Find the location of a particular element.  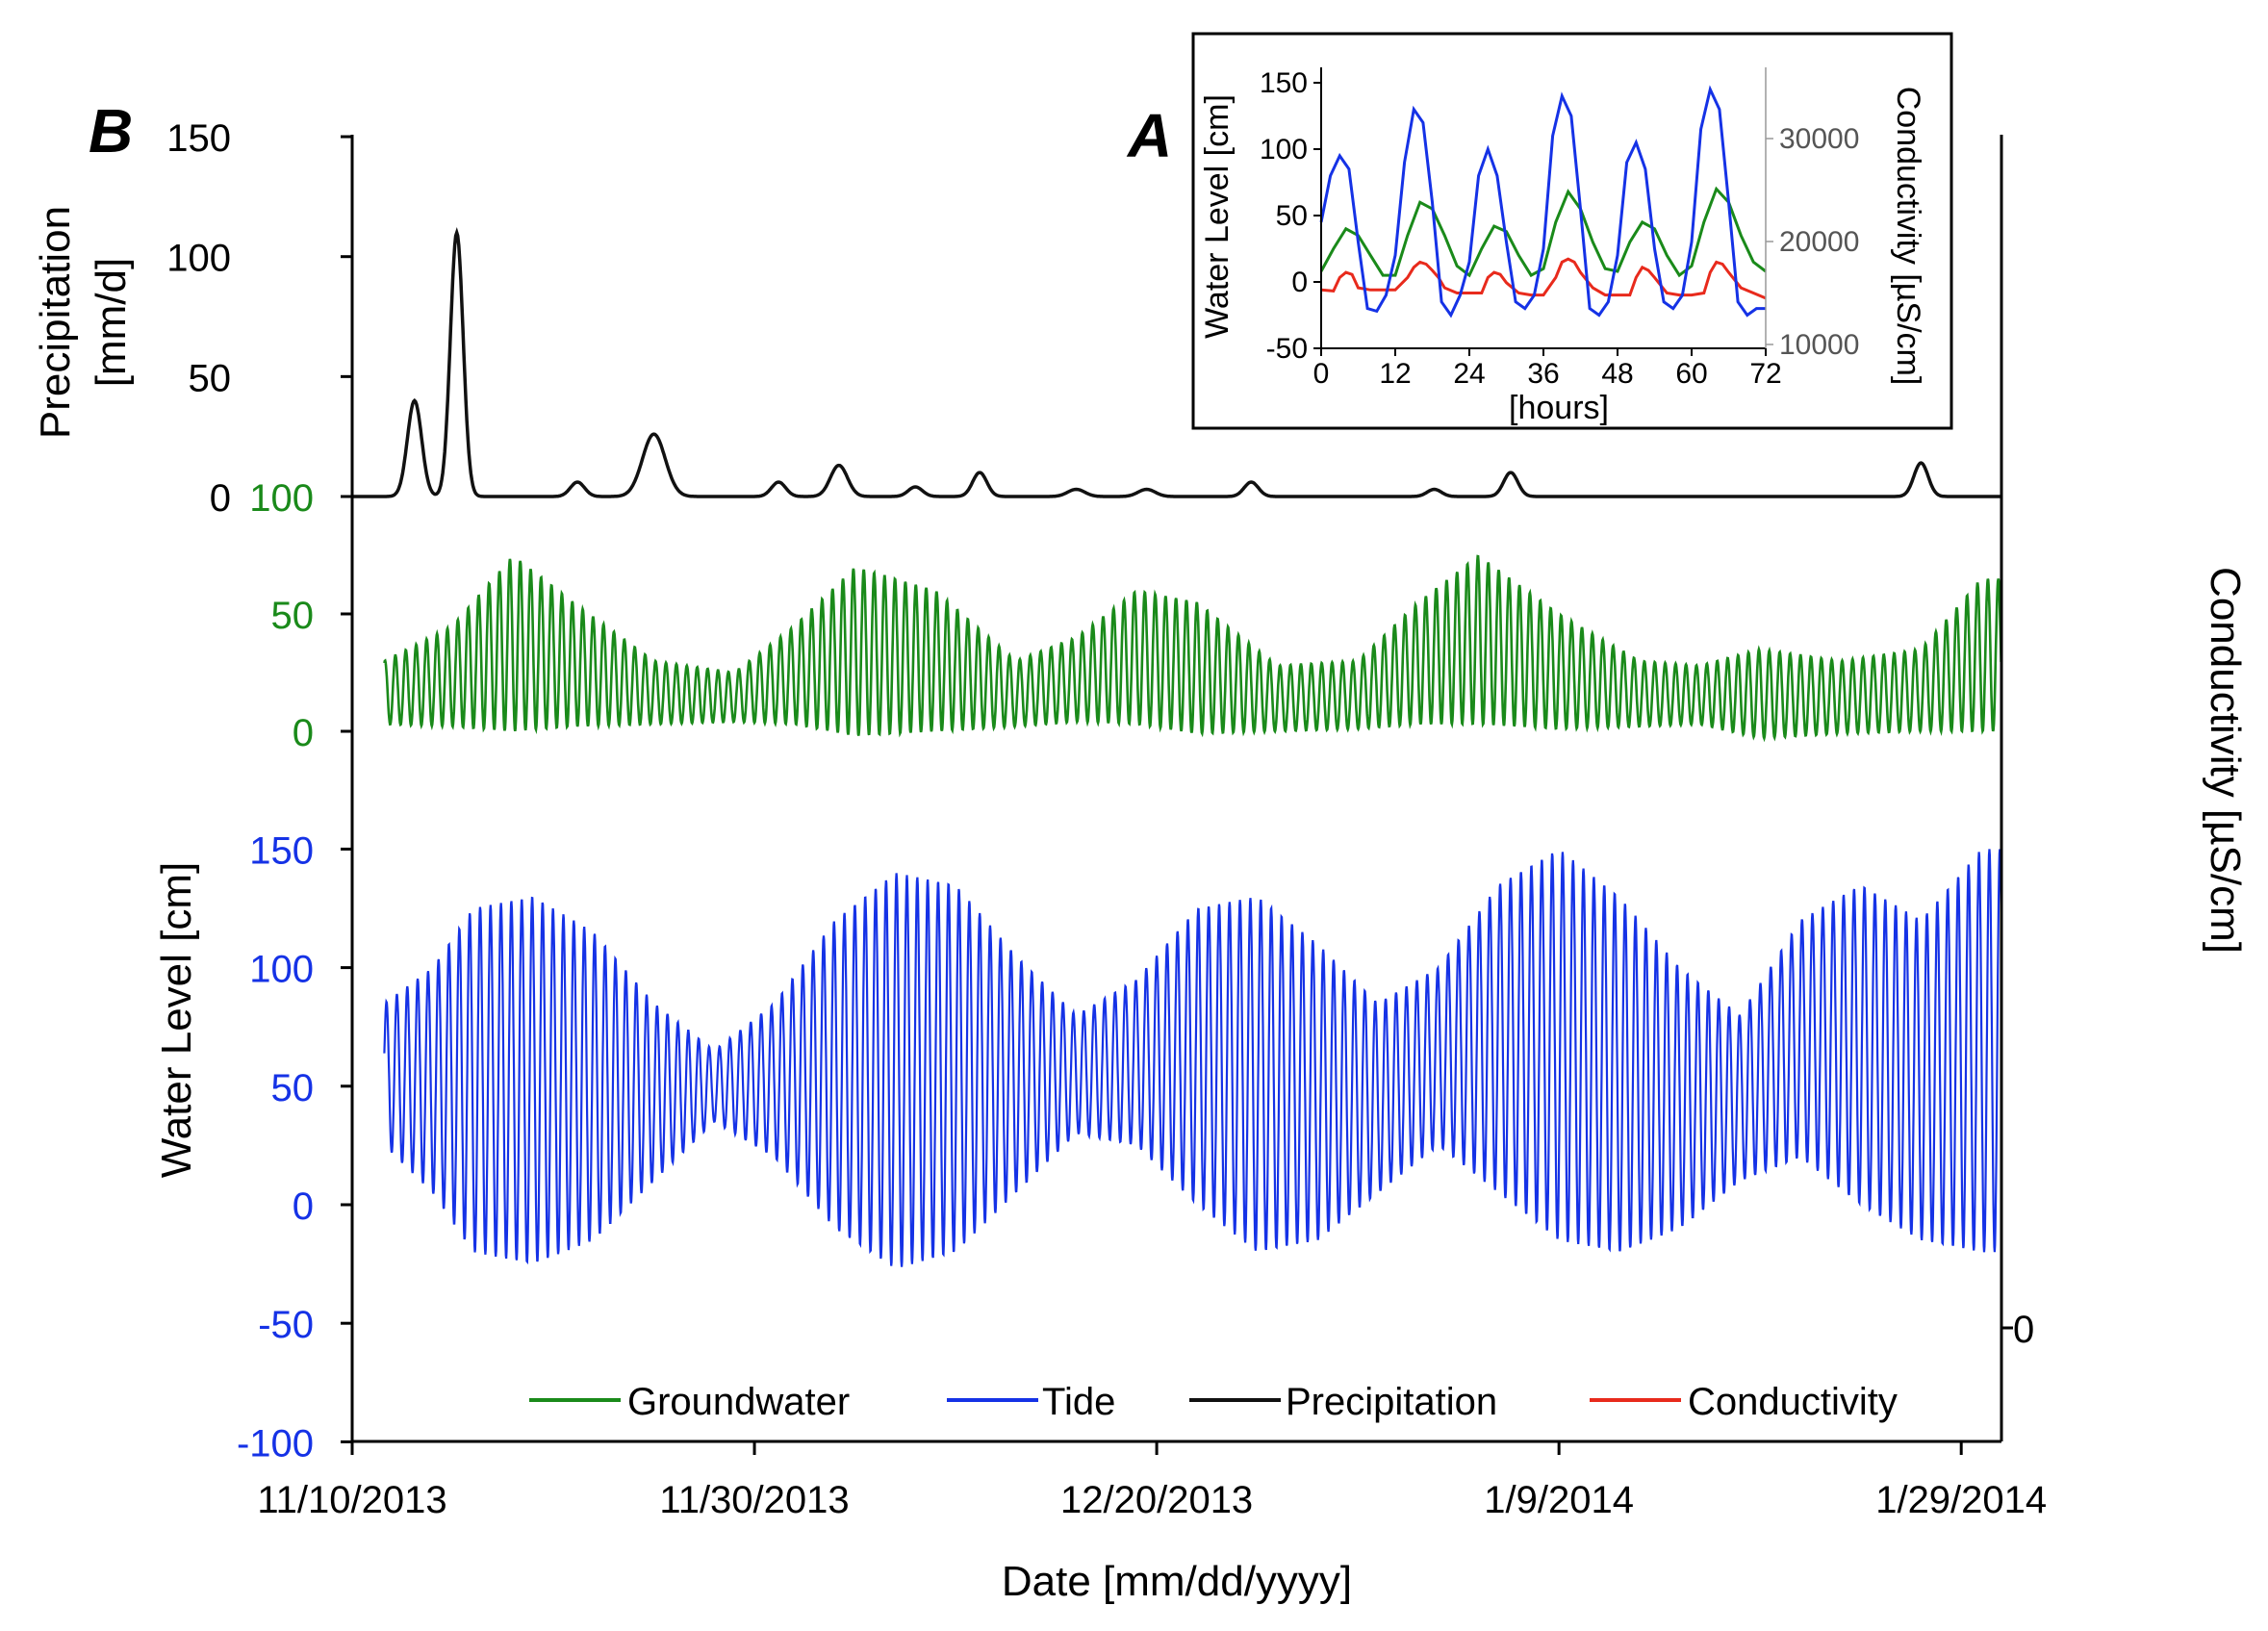

inset-right-tick-label: 30000 is located at coordinates (1819, 139).